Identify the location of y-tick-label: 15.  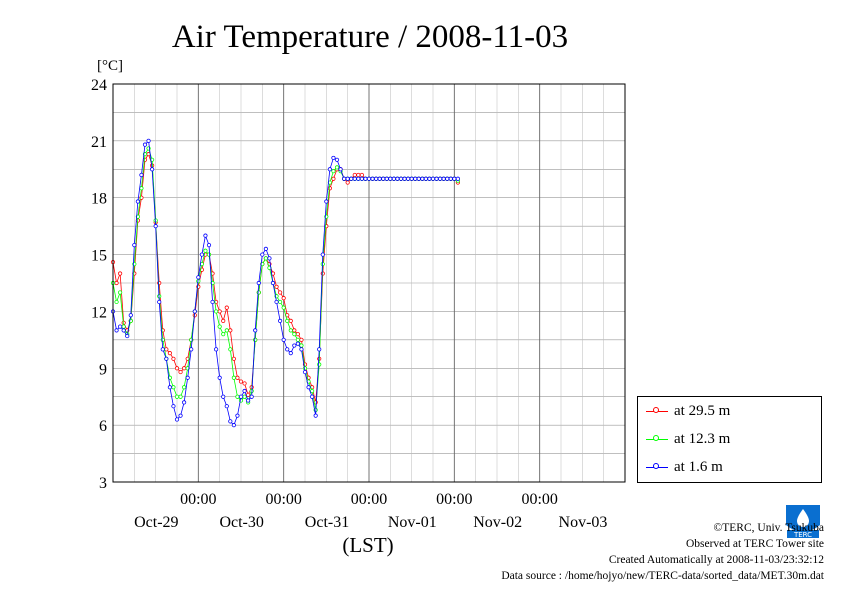
(99, 256).